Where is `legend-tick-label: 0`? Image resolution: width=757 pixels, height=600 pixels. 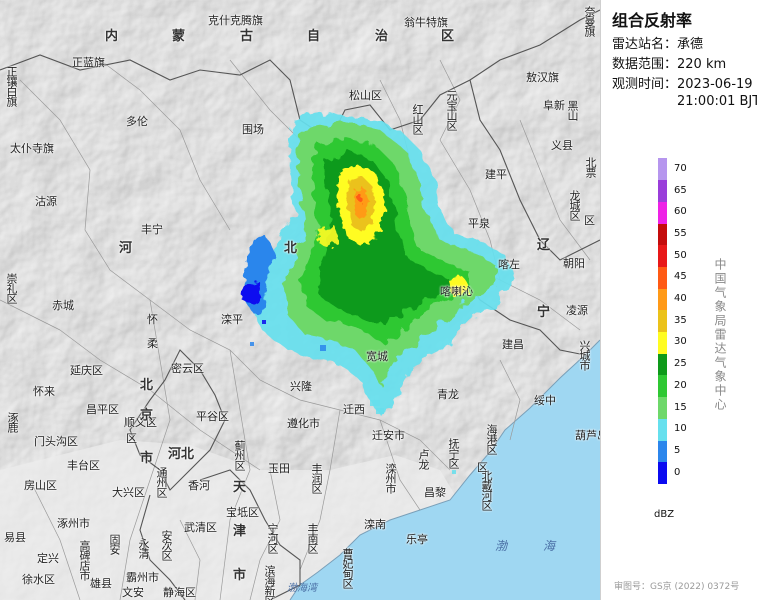 legend-tick-label: 0 is located at coordinates (677, 472).